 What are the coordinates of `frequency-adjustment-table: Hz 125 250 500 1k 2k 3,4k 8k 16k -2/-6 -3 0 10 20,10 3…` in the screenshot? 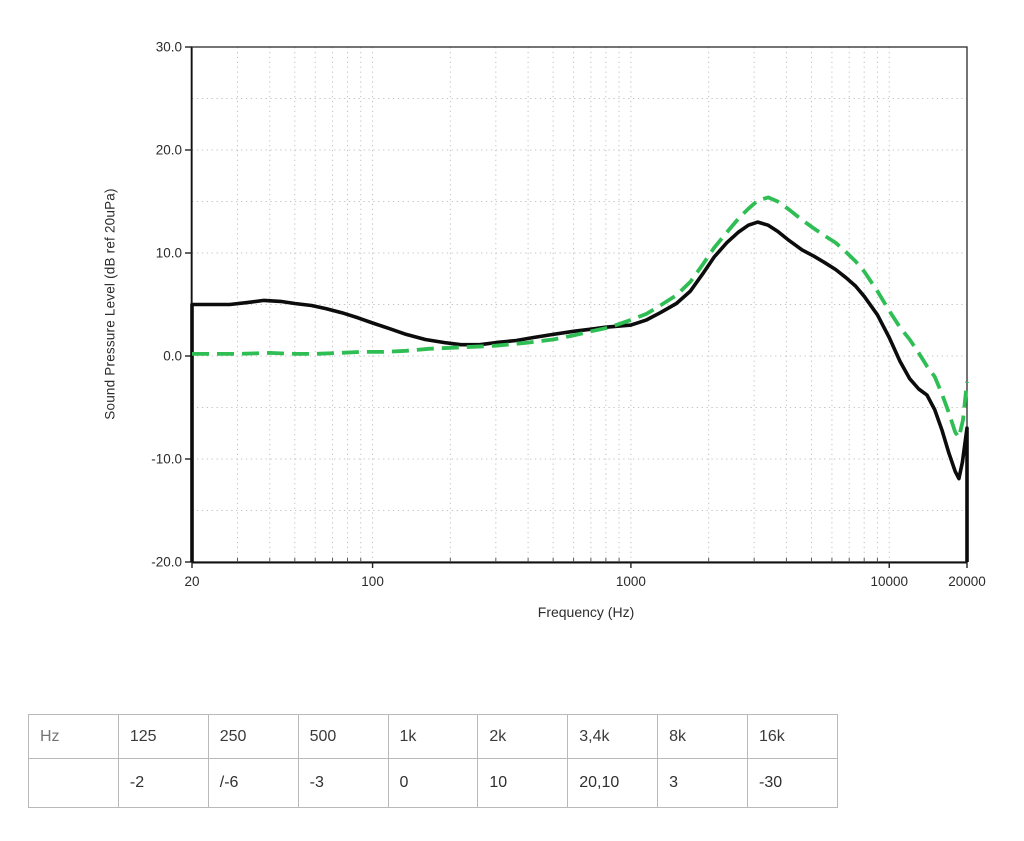 It's located at (433, 761).